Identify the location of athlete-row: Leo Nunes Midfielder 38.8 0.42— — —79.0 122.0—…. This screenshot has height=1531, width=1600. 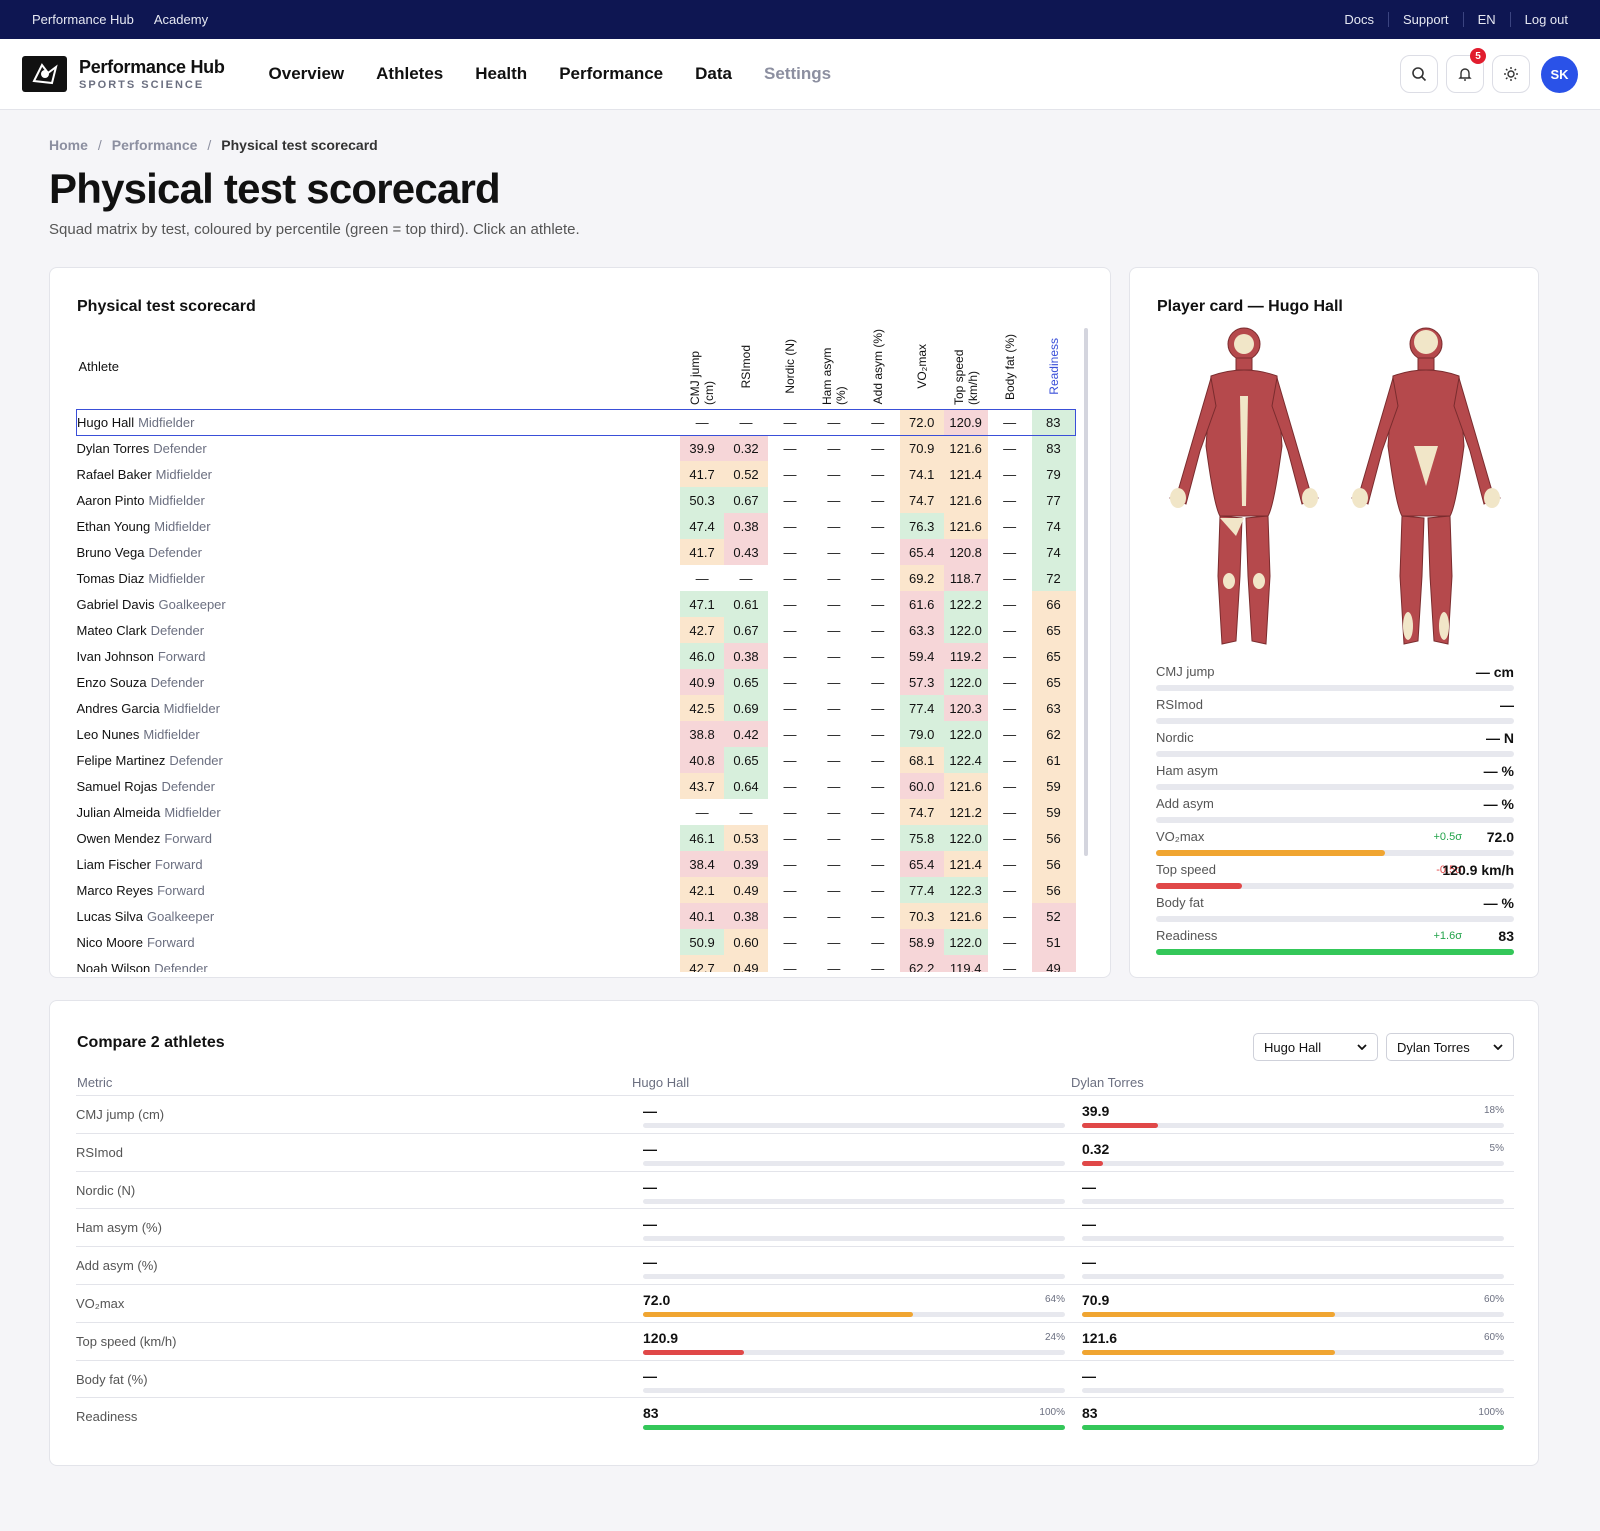
(576, 734).